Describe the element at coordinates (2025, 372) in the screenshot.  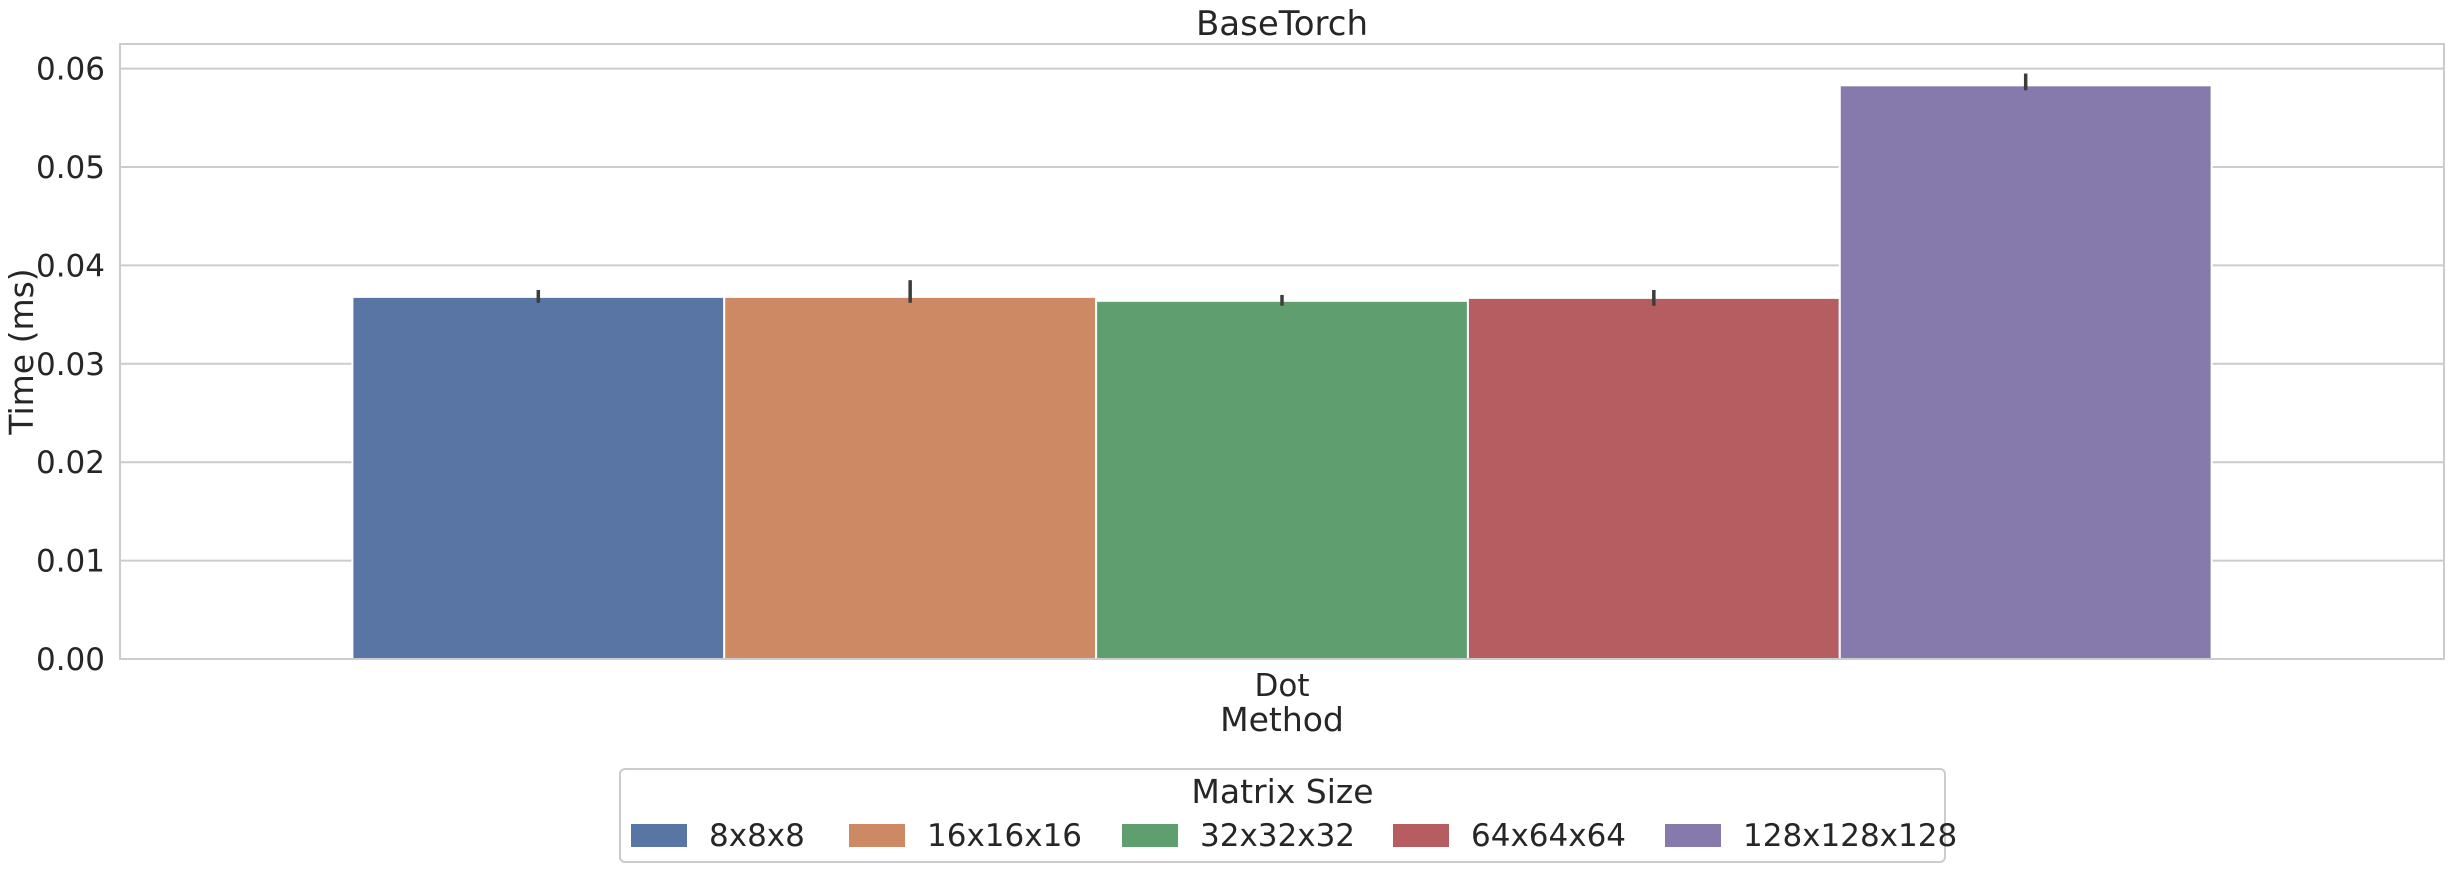
I see `bar-128x128x128` at that location.